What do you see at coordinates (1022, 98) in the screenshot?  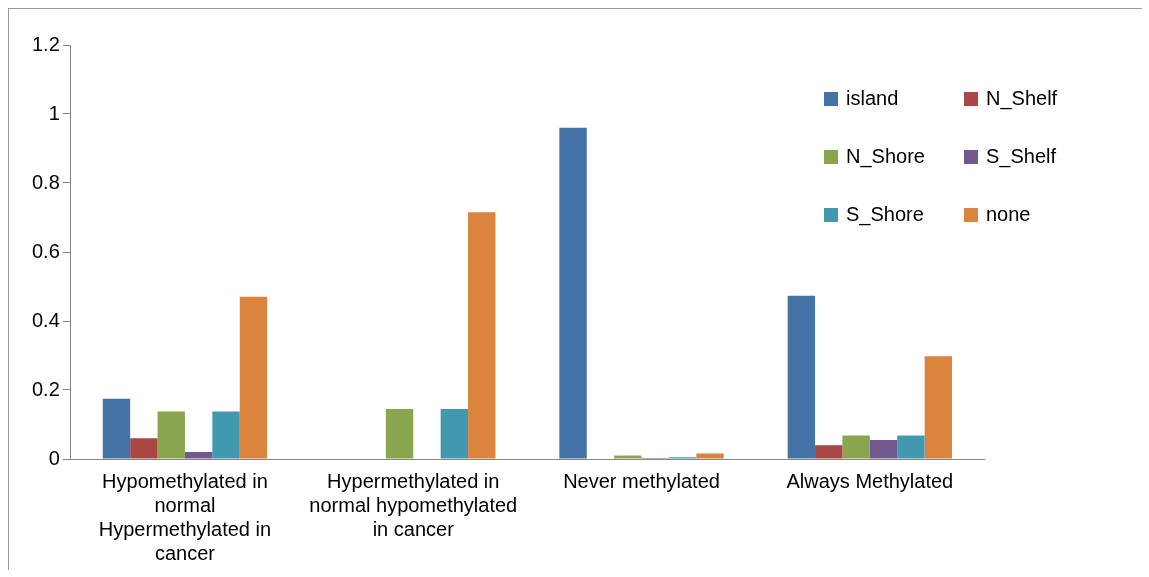 I see `legend-label: N_Shelf` at bounding box center [1022, 98].